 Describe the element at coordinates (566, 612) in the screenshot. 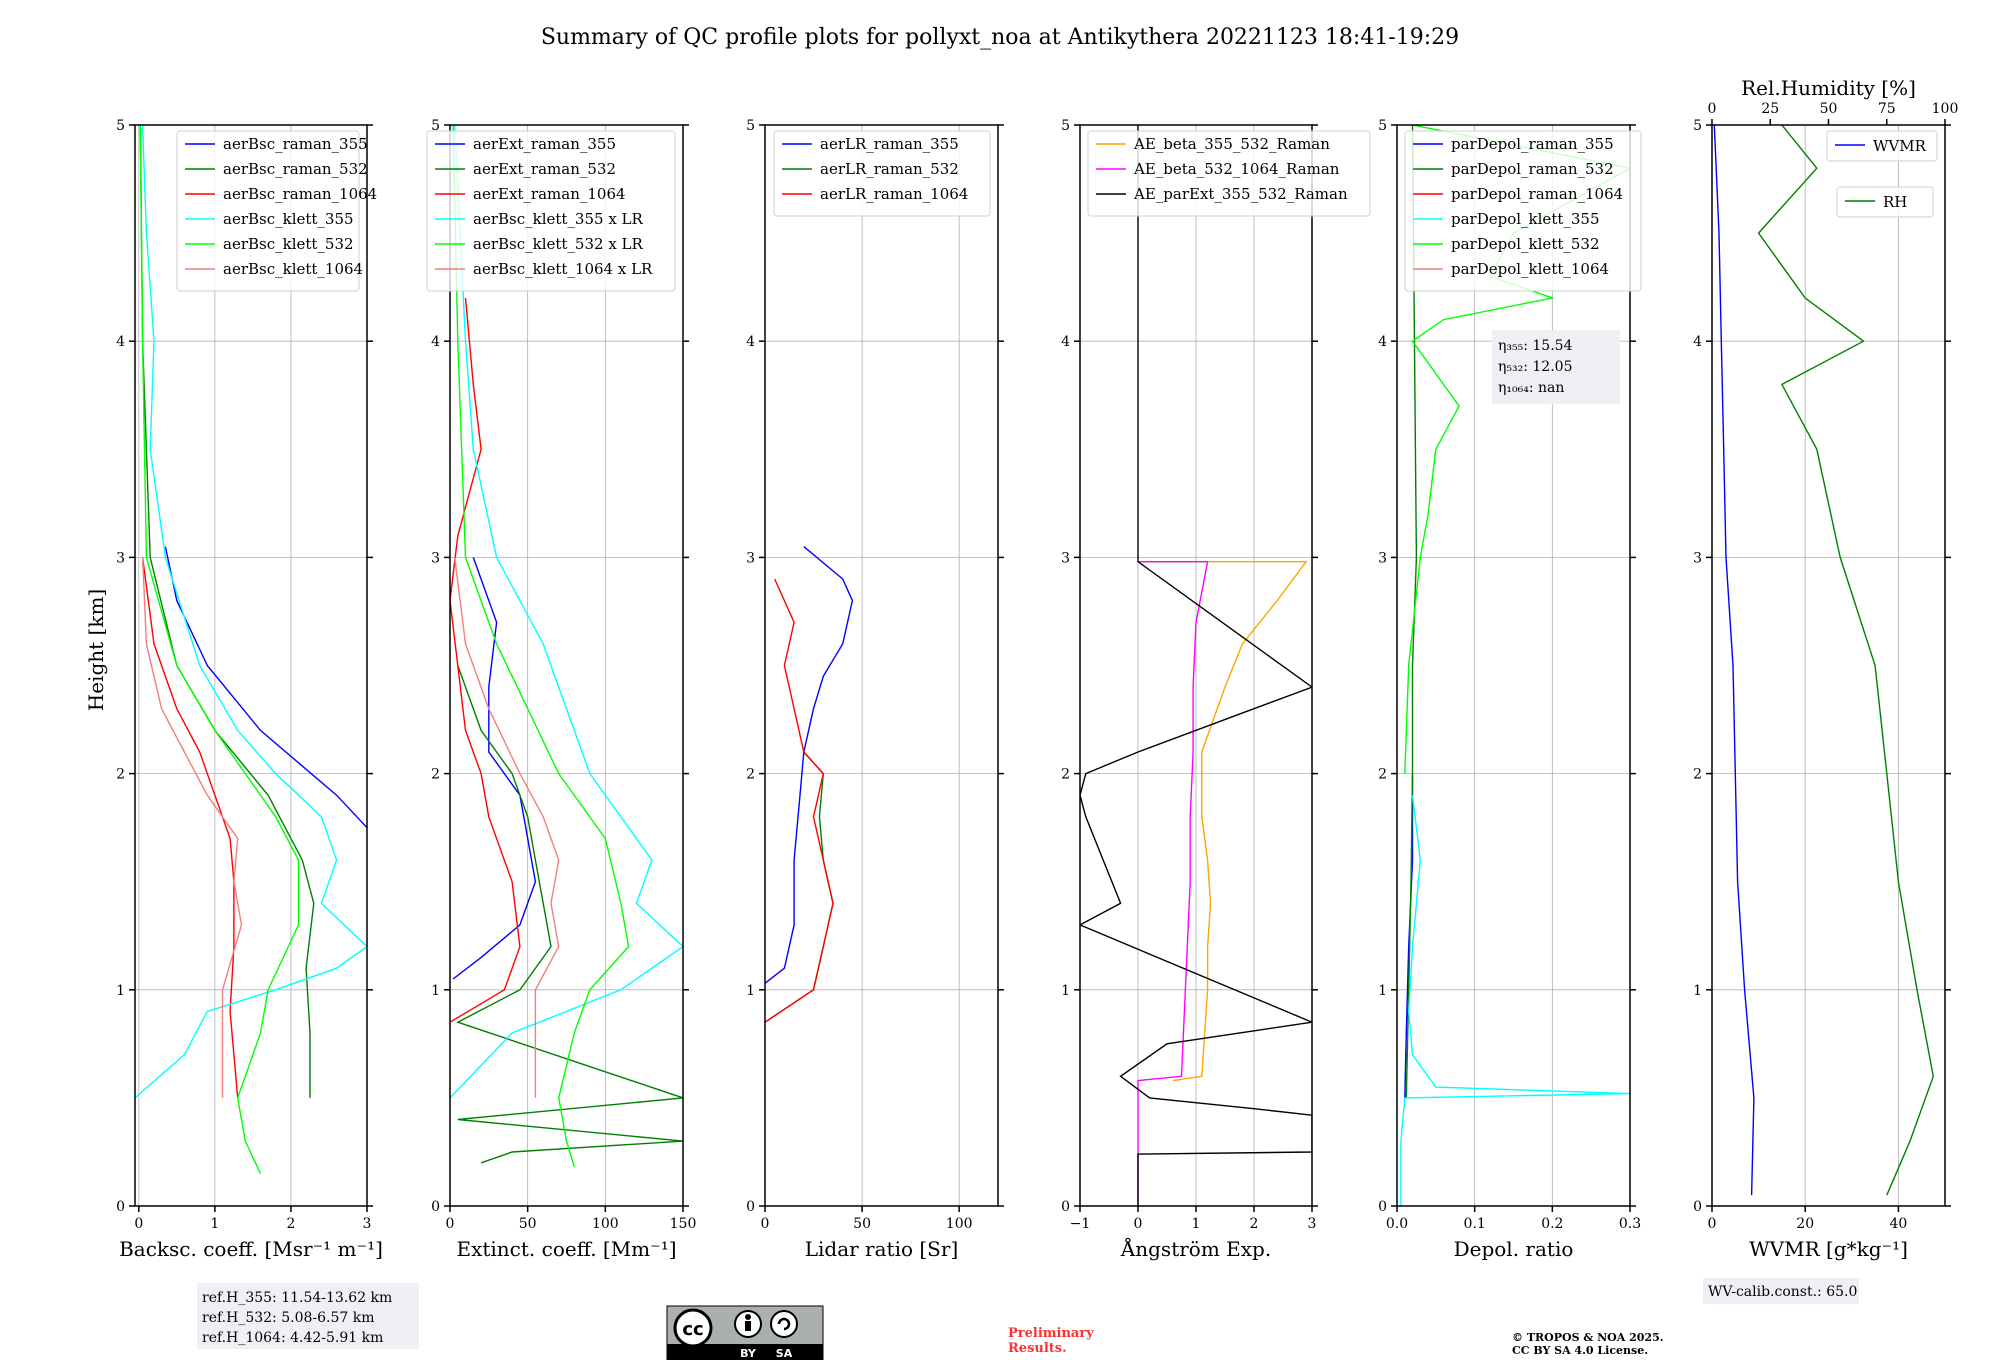

I see `series-line-aerBsc_klett_355 x LR` at that location.